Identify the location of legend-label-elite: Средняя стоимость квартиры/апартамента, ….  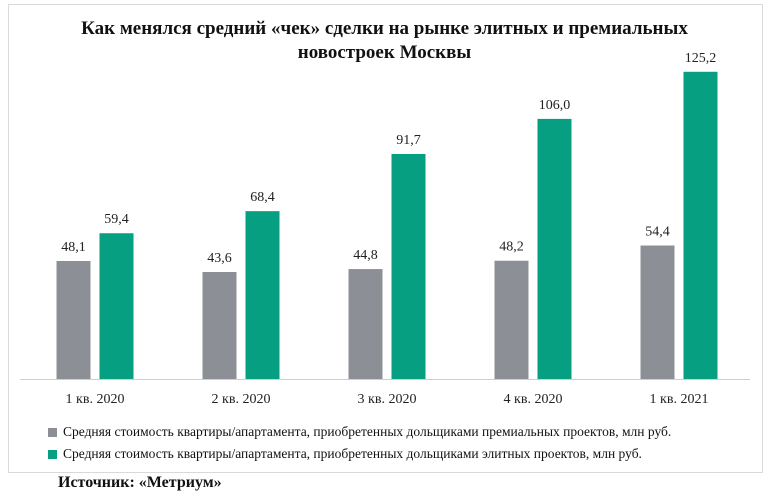
(352, 453).